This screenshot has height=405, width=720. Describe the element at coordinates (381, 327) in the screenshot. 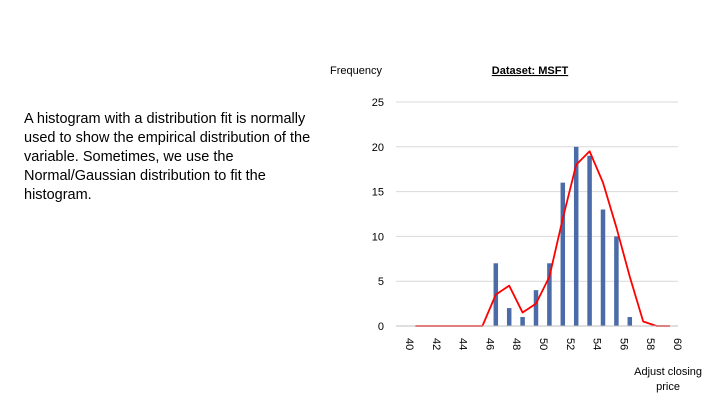

I see `y-tick-label: 0` at that location.